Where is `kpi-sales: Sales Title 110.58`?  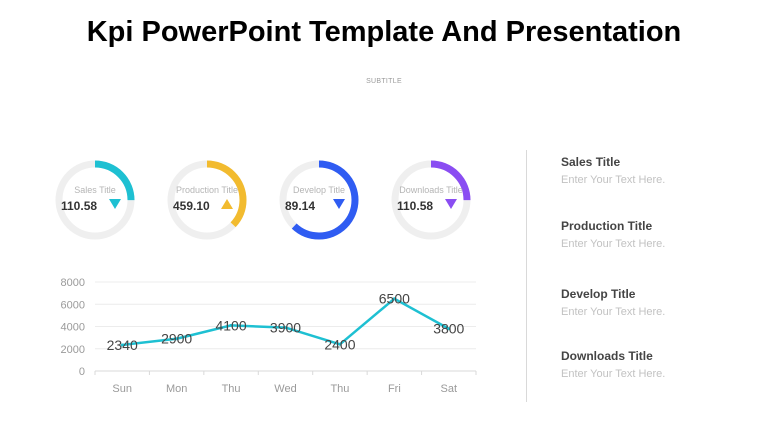 kpi-sales: Sales Title 110.58 is located at coordinates (95, 200).